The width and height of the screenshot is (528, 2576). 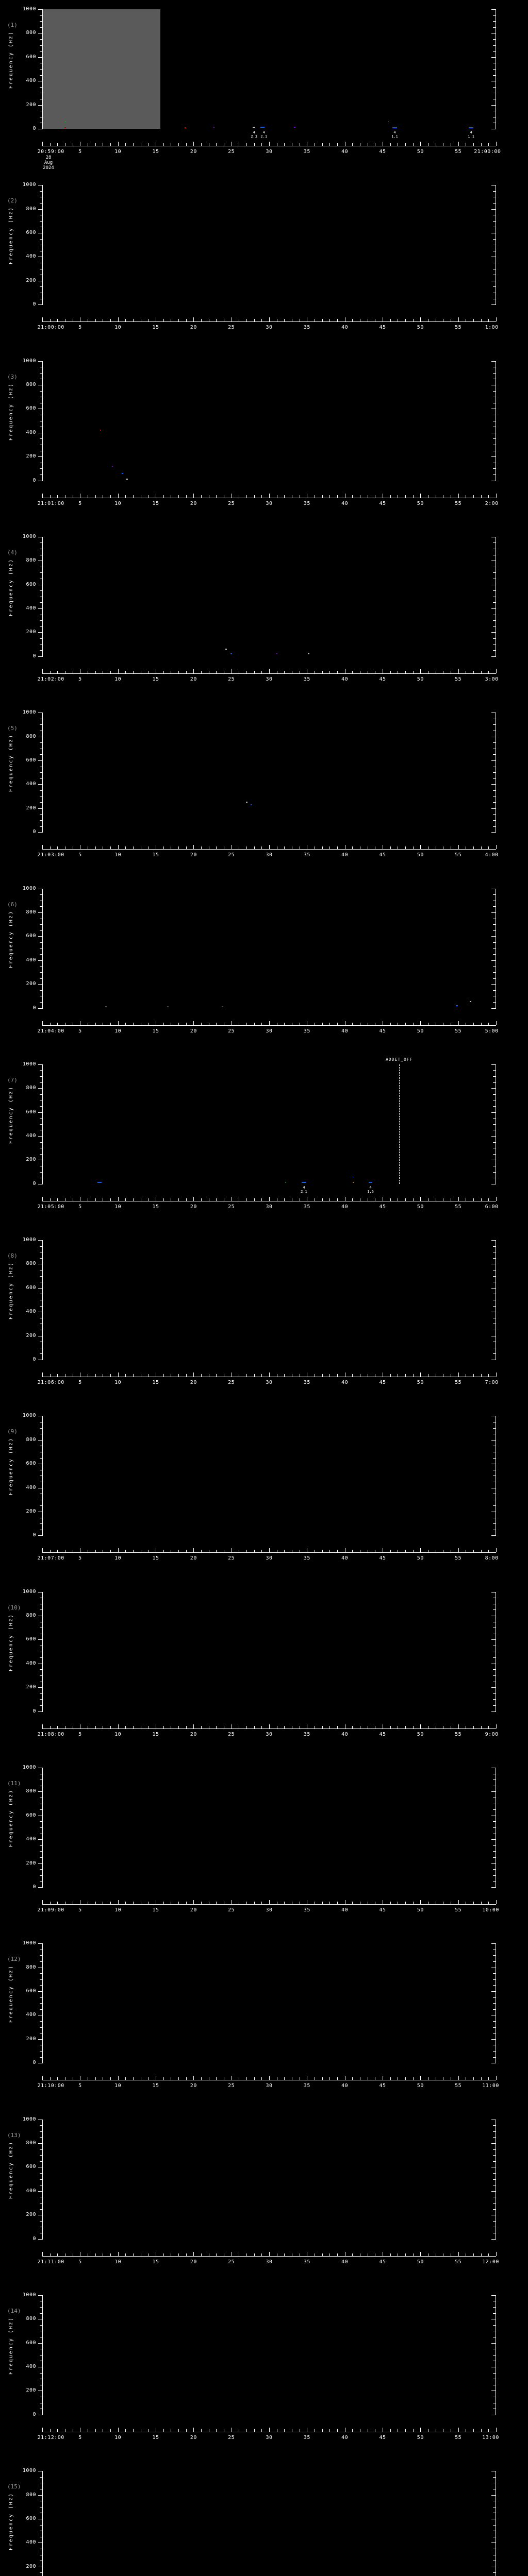 I want to click on x-axis-tick-label: 45, so click(x=382, y=1207).